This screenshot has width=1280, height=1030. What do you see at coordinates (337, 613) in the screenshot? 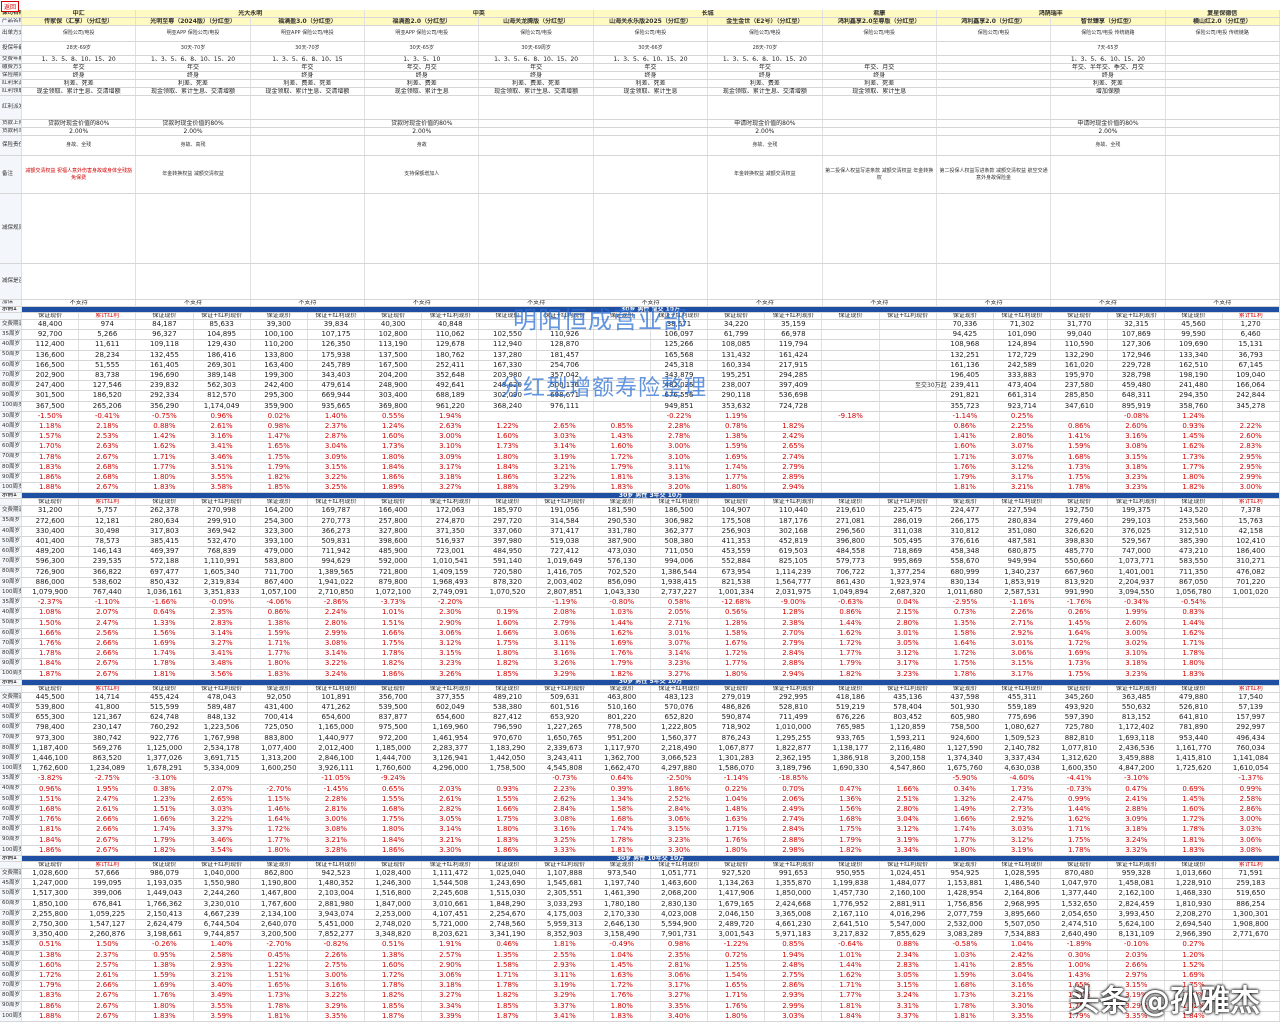
I see `value-cell: 2.24%` at bounding box center [337, 613].